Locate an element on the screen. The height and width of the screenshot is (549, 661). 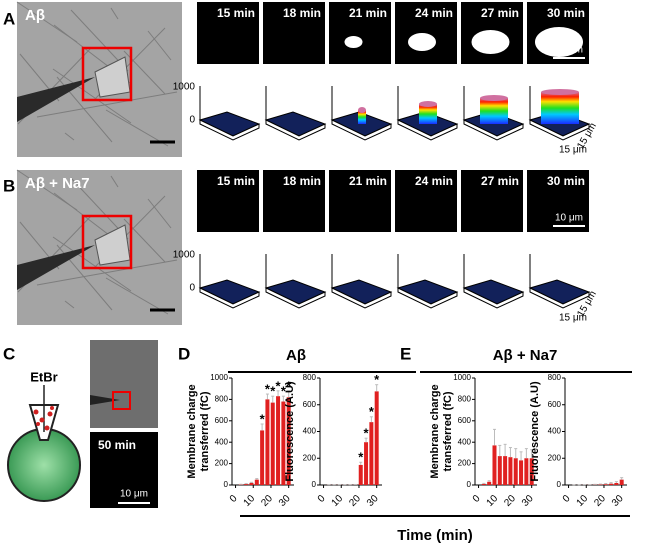
x-tick-label: 30 is located at coordinates (618, 501).